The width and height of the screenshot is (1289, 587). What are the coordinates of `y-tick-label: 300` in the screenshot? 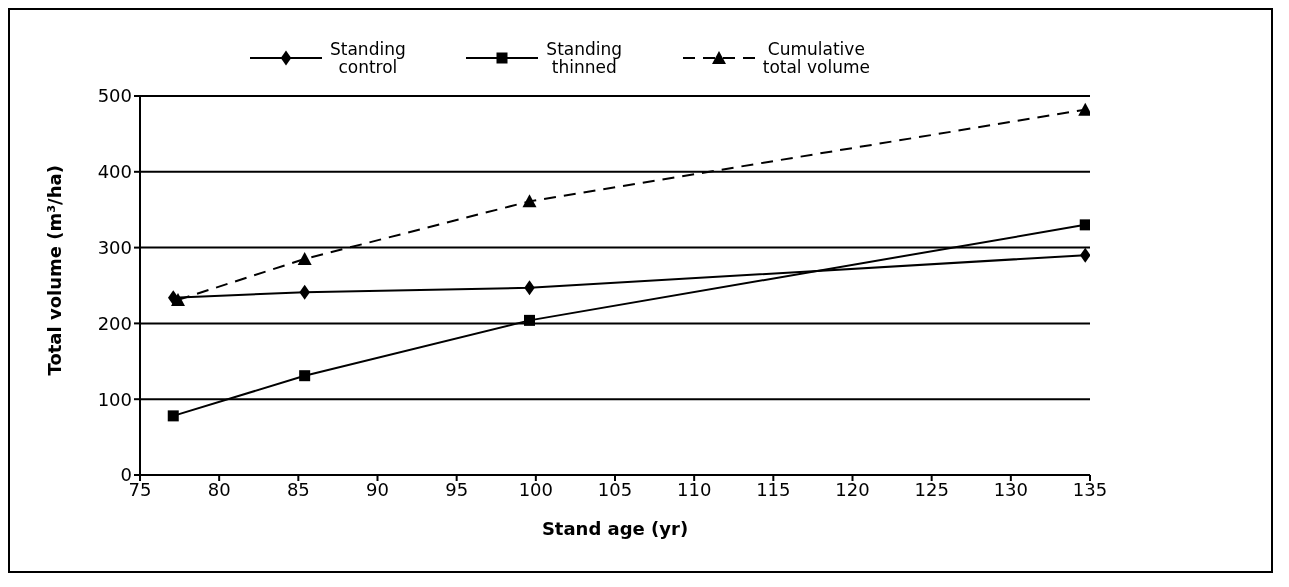 It's located at (114, 247).